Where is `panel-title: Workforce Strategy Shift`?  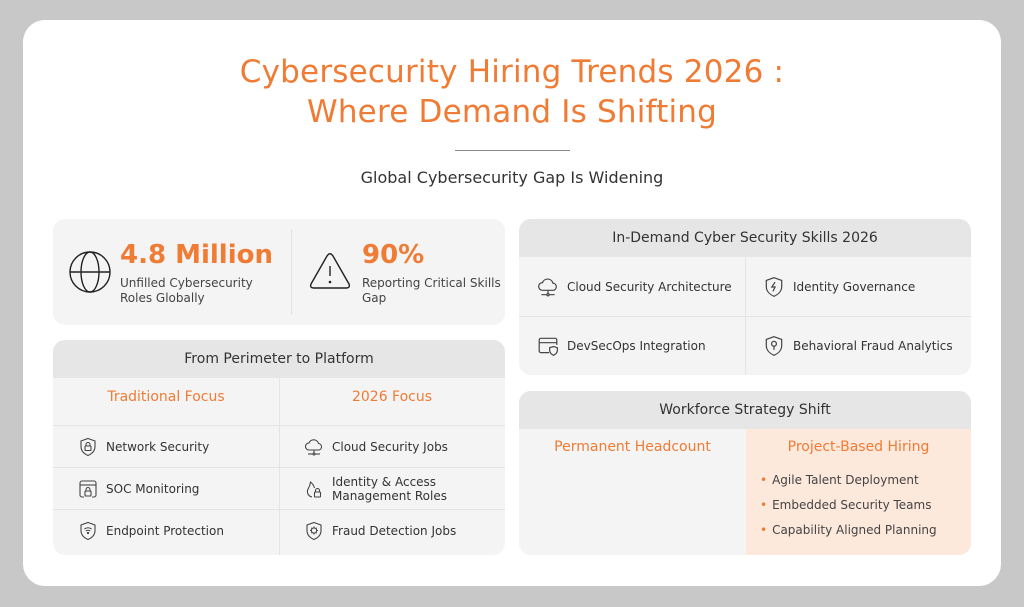 panel-title: Workforce Strategy Shift is located at coordinates (745, 410).